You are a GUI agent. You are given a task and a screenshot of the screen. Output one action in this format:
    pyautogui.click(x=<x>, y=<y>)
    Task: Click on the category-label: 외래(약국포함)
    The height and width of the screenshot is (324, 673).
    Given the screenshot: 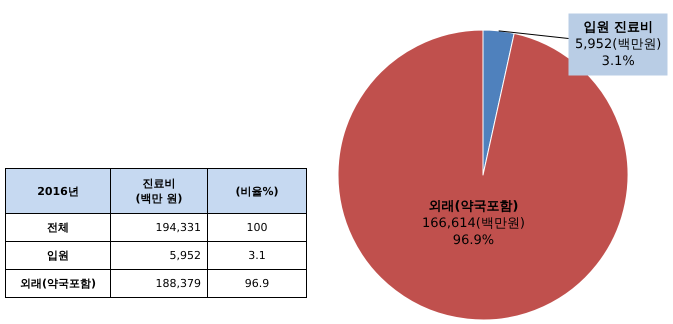 What is the action you would take?
    pyautogui.click(x=58, y=283)
    